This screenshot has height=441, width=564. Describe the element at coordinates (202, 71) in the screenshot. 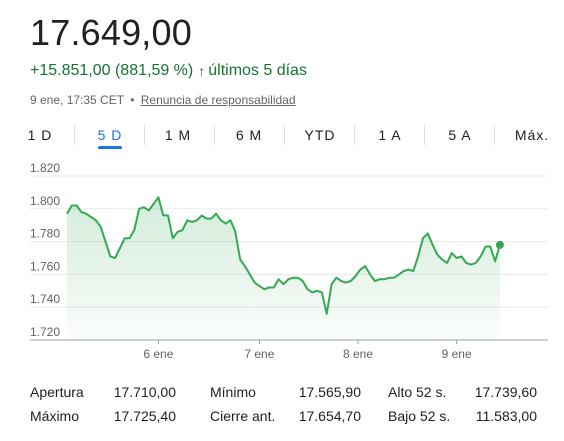

I see `arrow-up-icon: ↑` at that location.